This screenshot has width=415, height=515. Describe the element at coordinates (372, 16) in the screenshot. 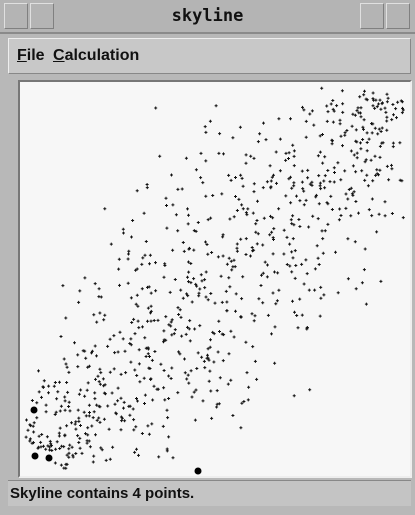

I see `minimize-button` at that location.